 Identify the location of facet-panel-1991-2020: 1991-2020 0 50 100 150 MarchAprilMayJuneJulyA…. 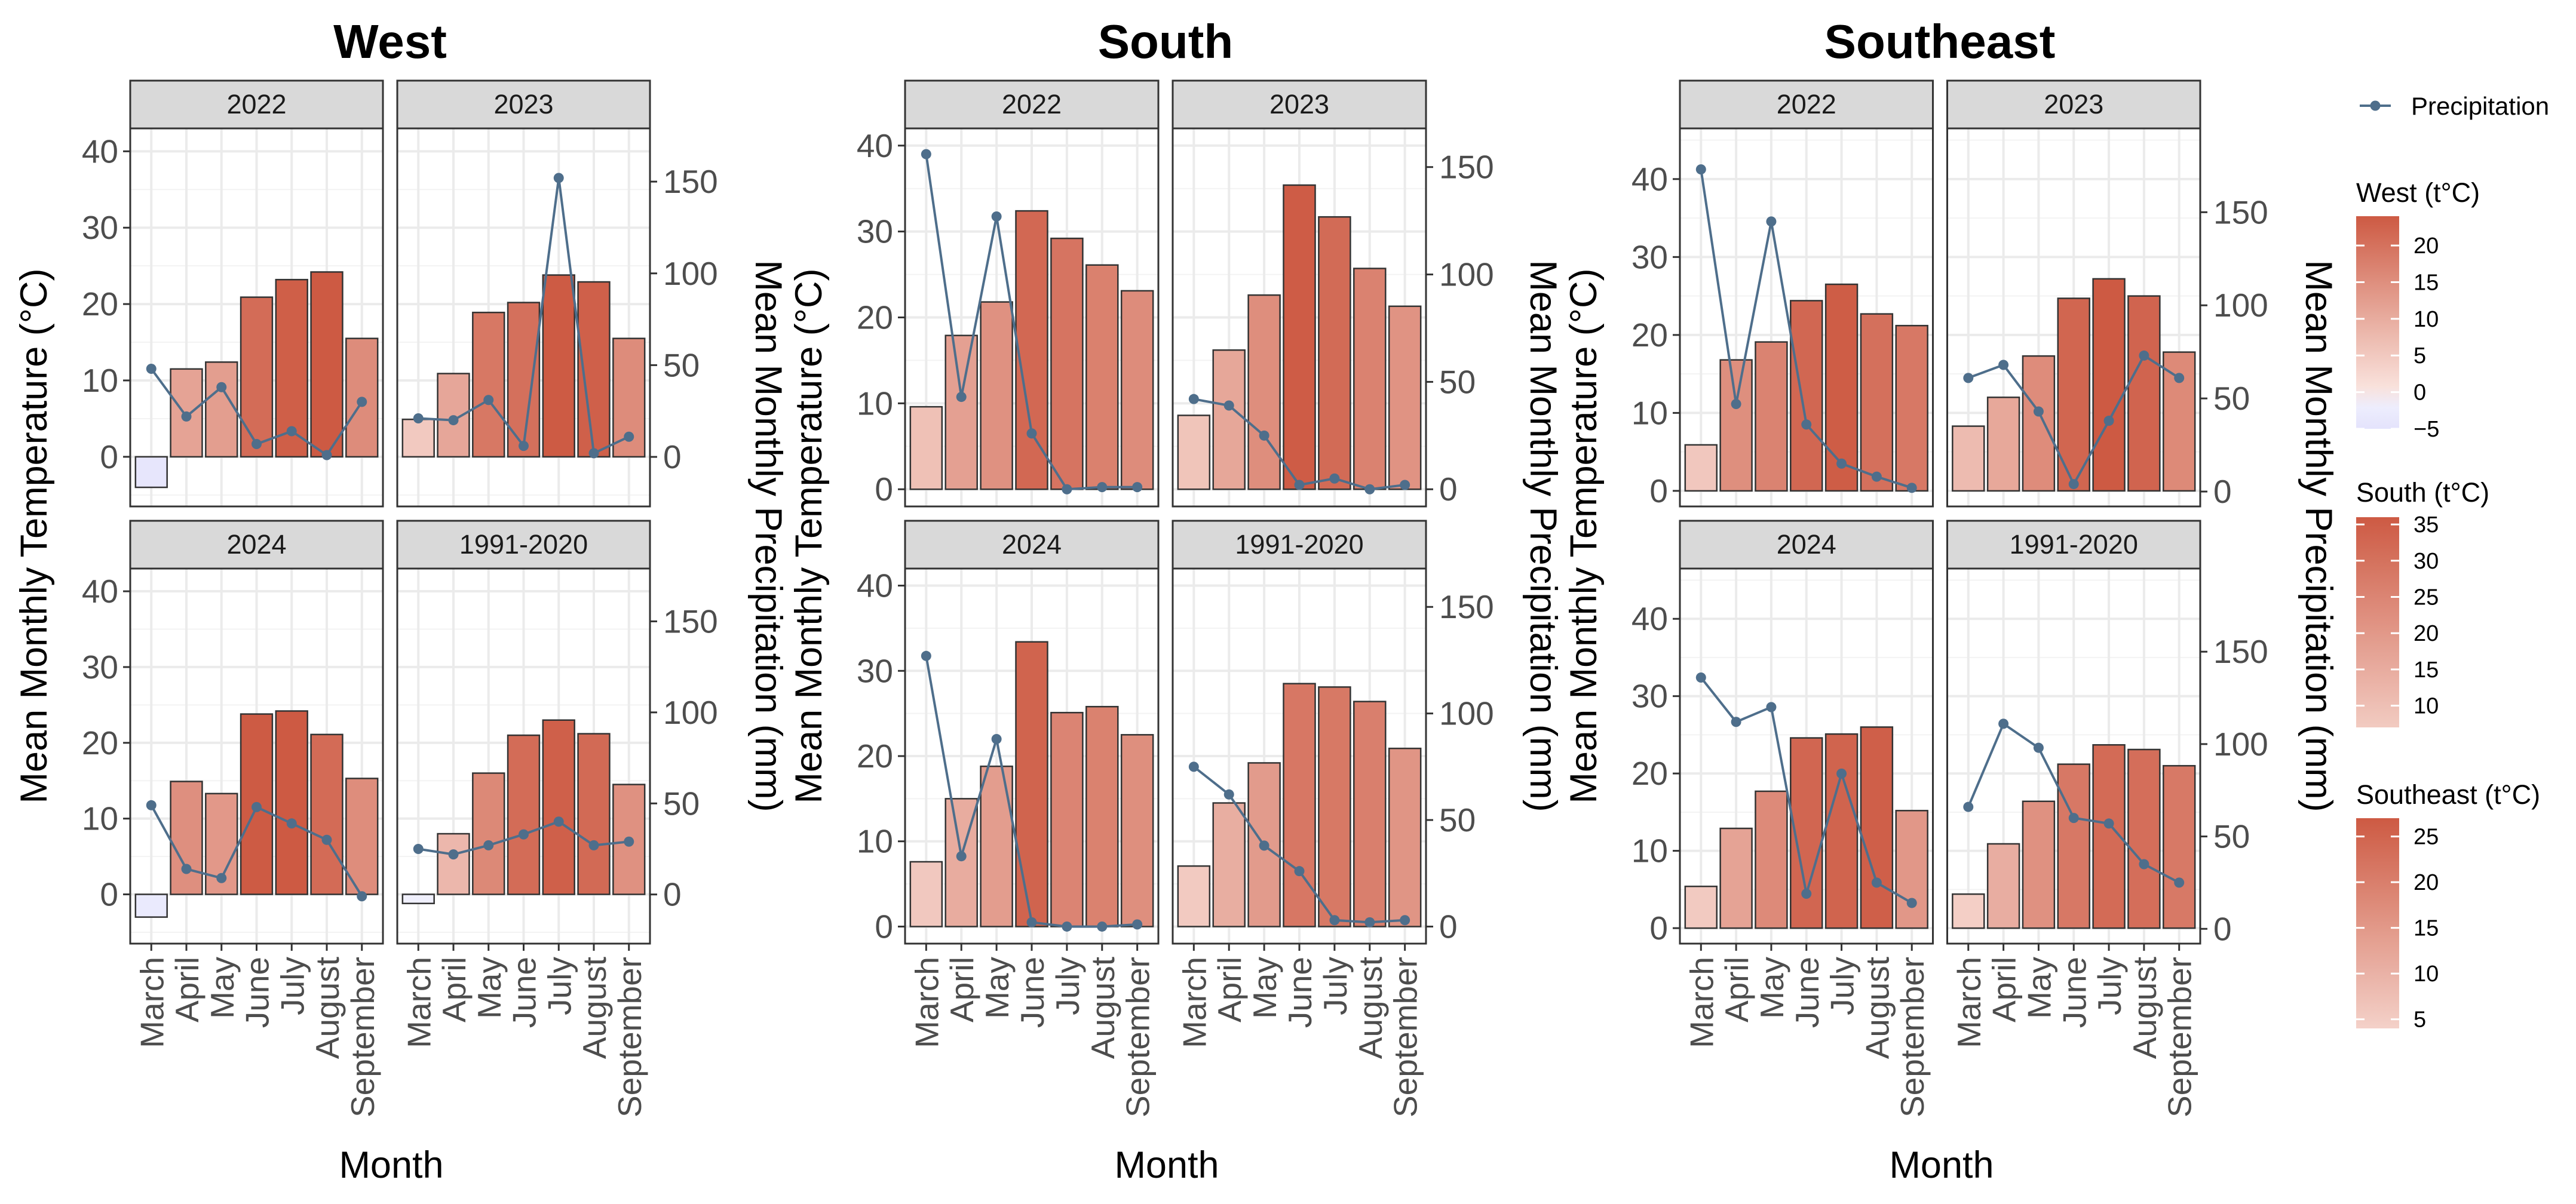
(557, 818).